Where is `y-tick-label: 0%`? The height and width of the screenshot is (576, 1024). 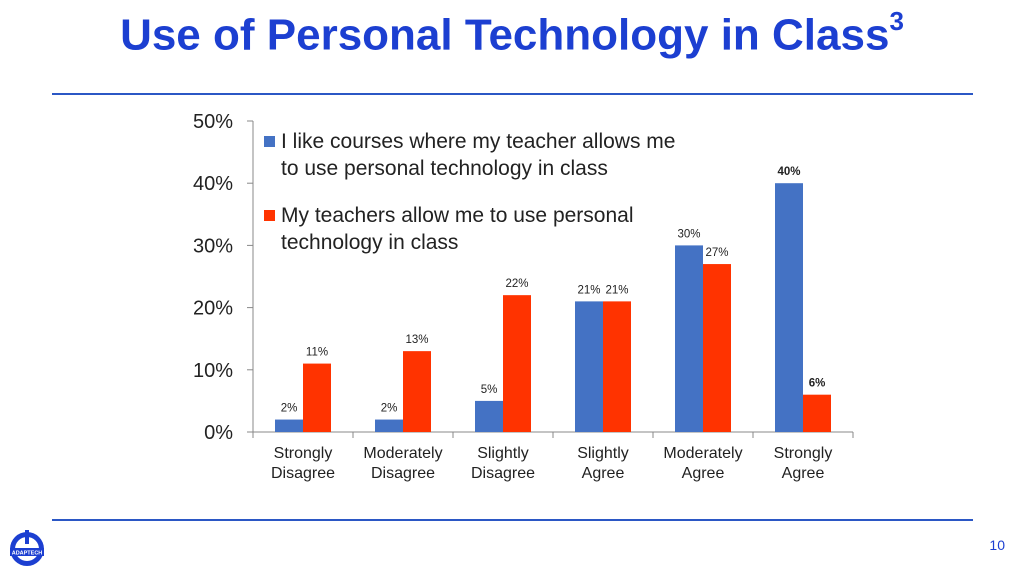 y-tick-label: 0% is located at coordinates (218, 433).